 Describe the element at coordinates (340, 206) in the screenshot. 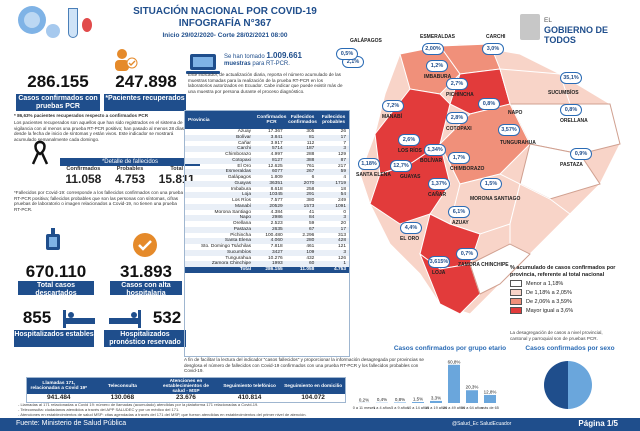

I see `province-deaths-probable: 1091` at that location.